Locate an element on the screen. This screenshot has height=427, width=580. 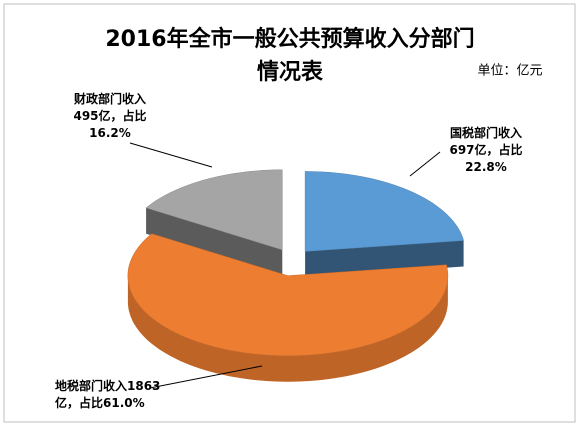
unit-label: 单位：亿元 is located at coordinates (509, 71).